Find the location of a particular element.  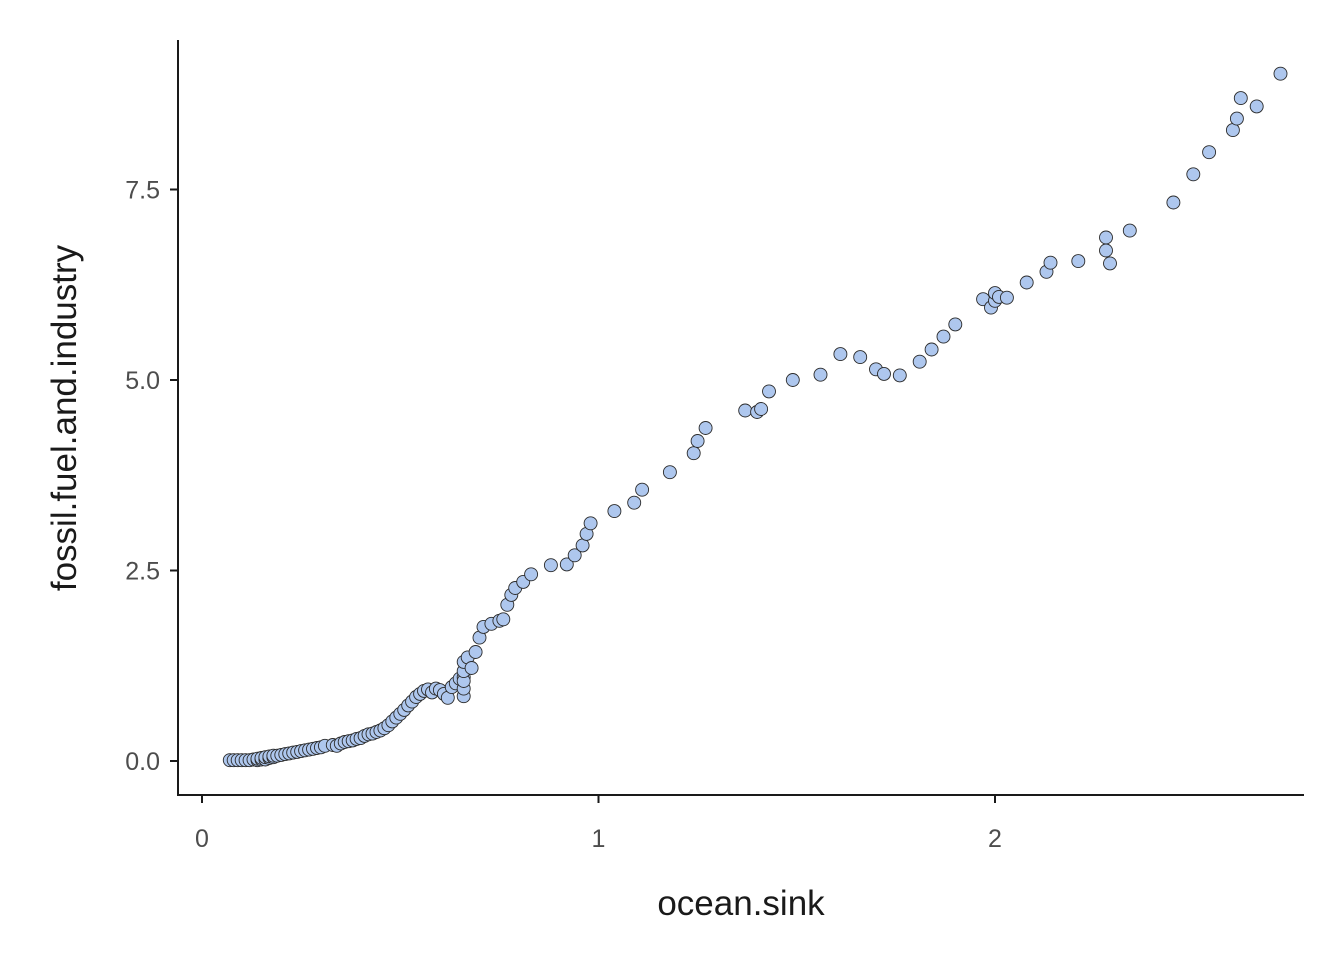

x-tick-label: 2 is located at coordinates (995, 839).